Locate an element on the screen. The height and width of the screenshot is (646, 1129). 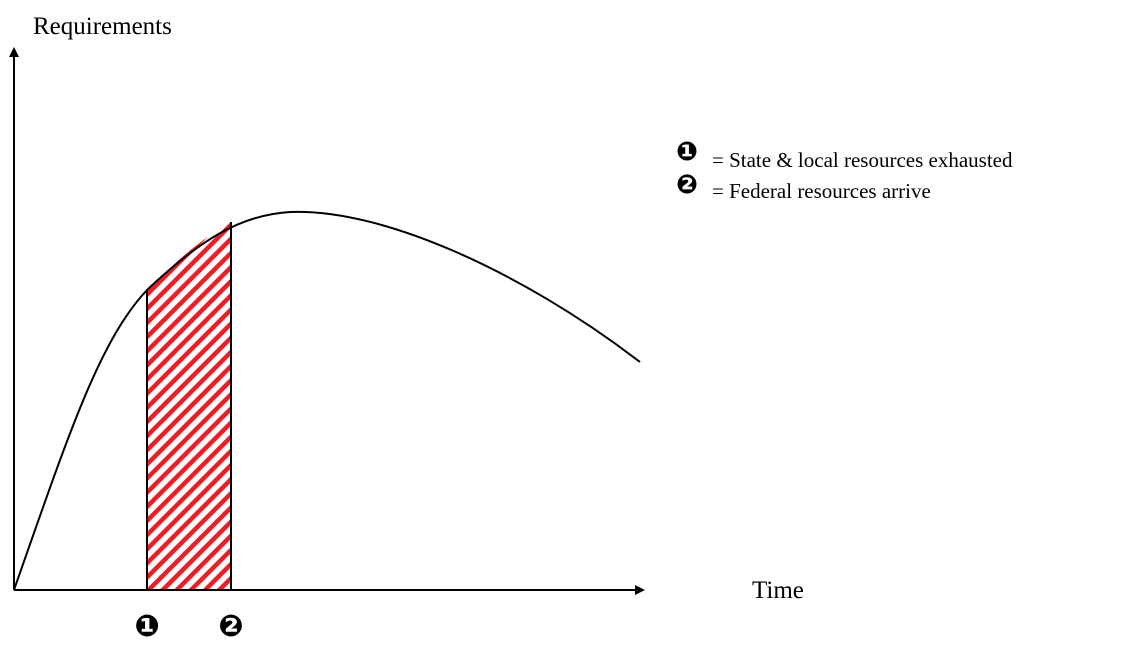
legend-symbol-2: ❷ is located at coordinates (687, 185).